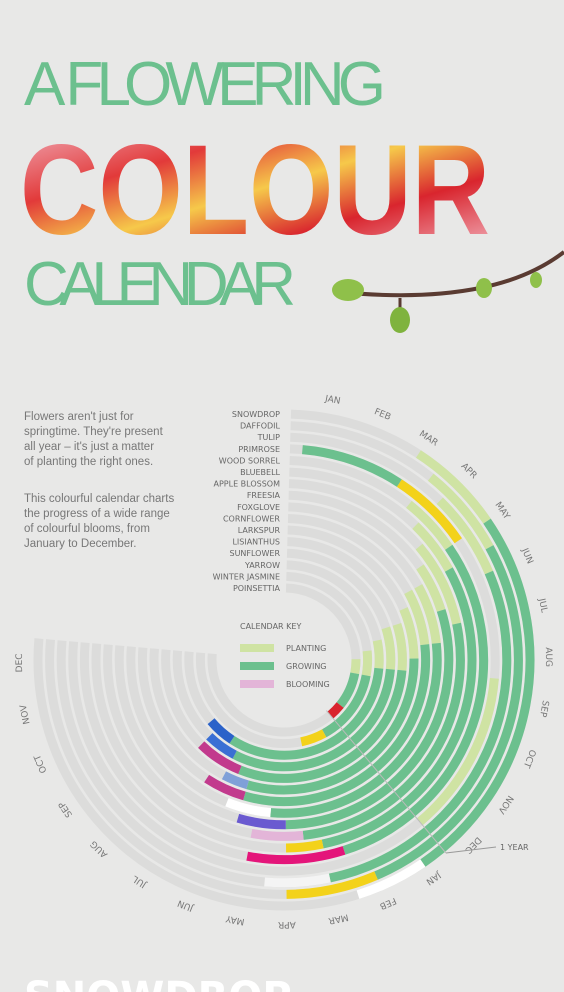  Describe the element at coordinates (251, 518) in the screenshot. I see `flower-label: CORNFLOWER` at that location.